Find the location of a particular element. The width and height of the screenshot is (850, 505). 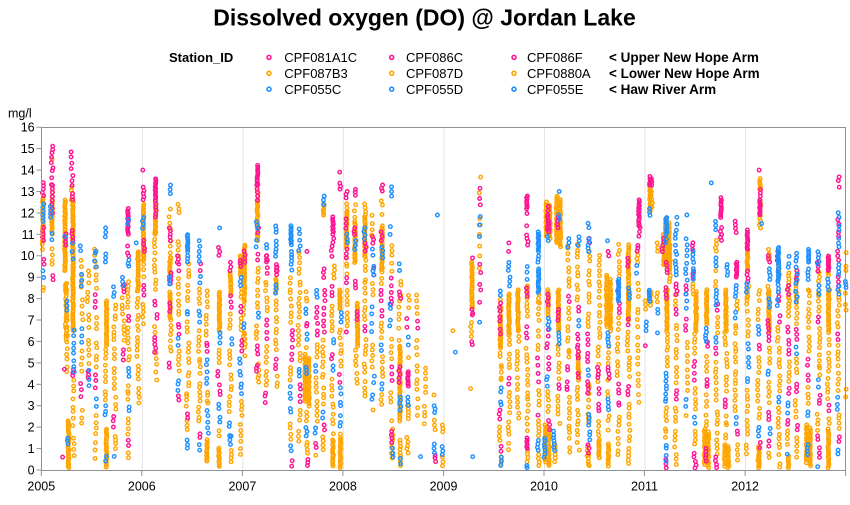

svg-text: 15 is located at coordinates (28, 149).